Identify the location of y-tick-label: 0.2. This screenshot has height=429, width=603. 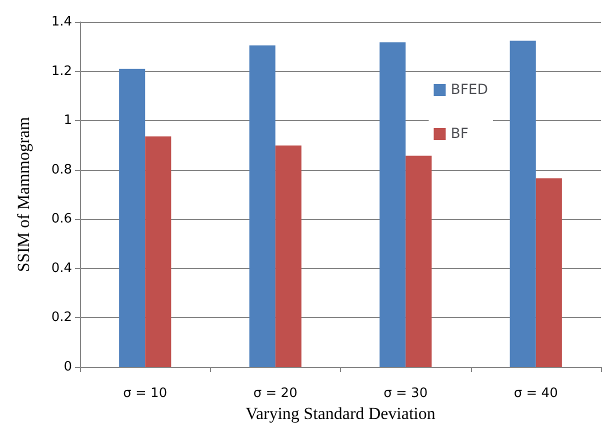
(61, 318).